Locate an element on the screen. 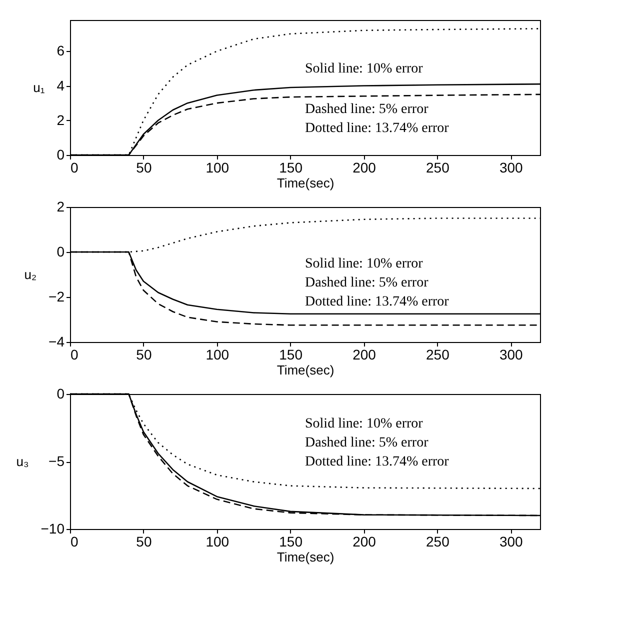 The width and height of the screenshot is (638, 627). y-tick-label: 4 is located at coordinates (60, 85).